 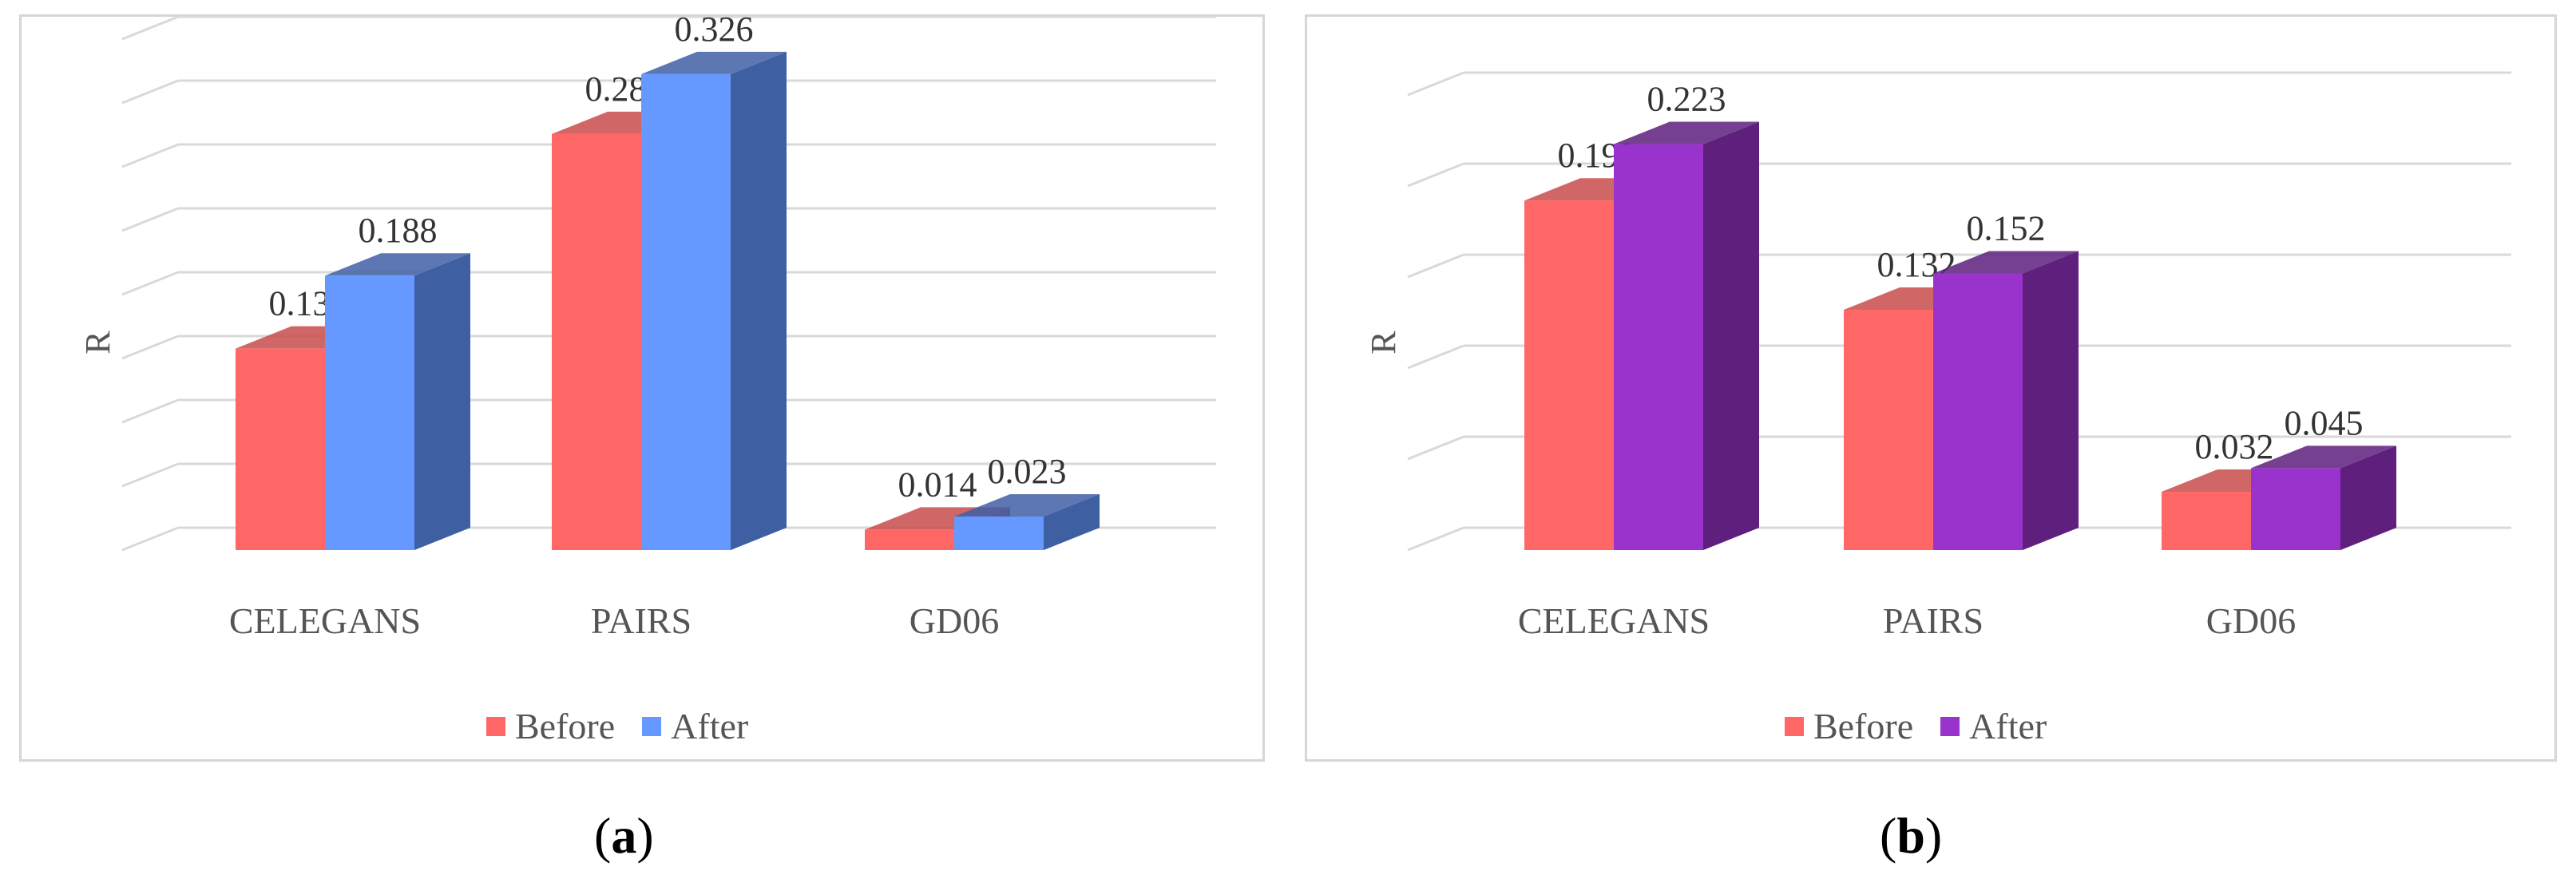 I want to click on legend-swatch-before-a, so click(x=496, y=726).